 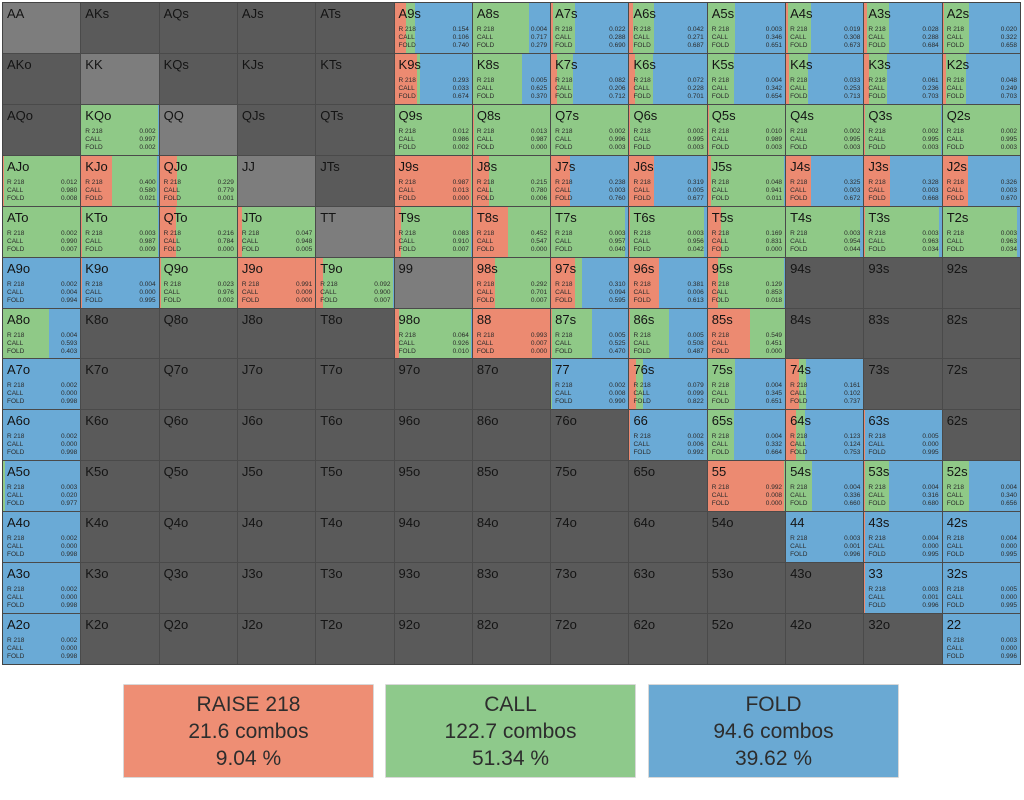 I want to click on hand-cell-72o: 72o, so click(x=590, y=639).